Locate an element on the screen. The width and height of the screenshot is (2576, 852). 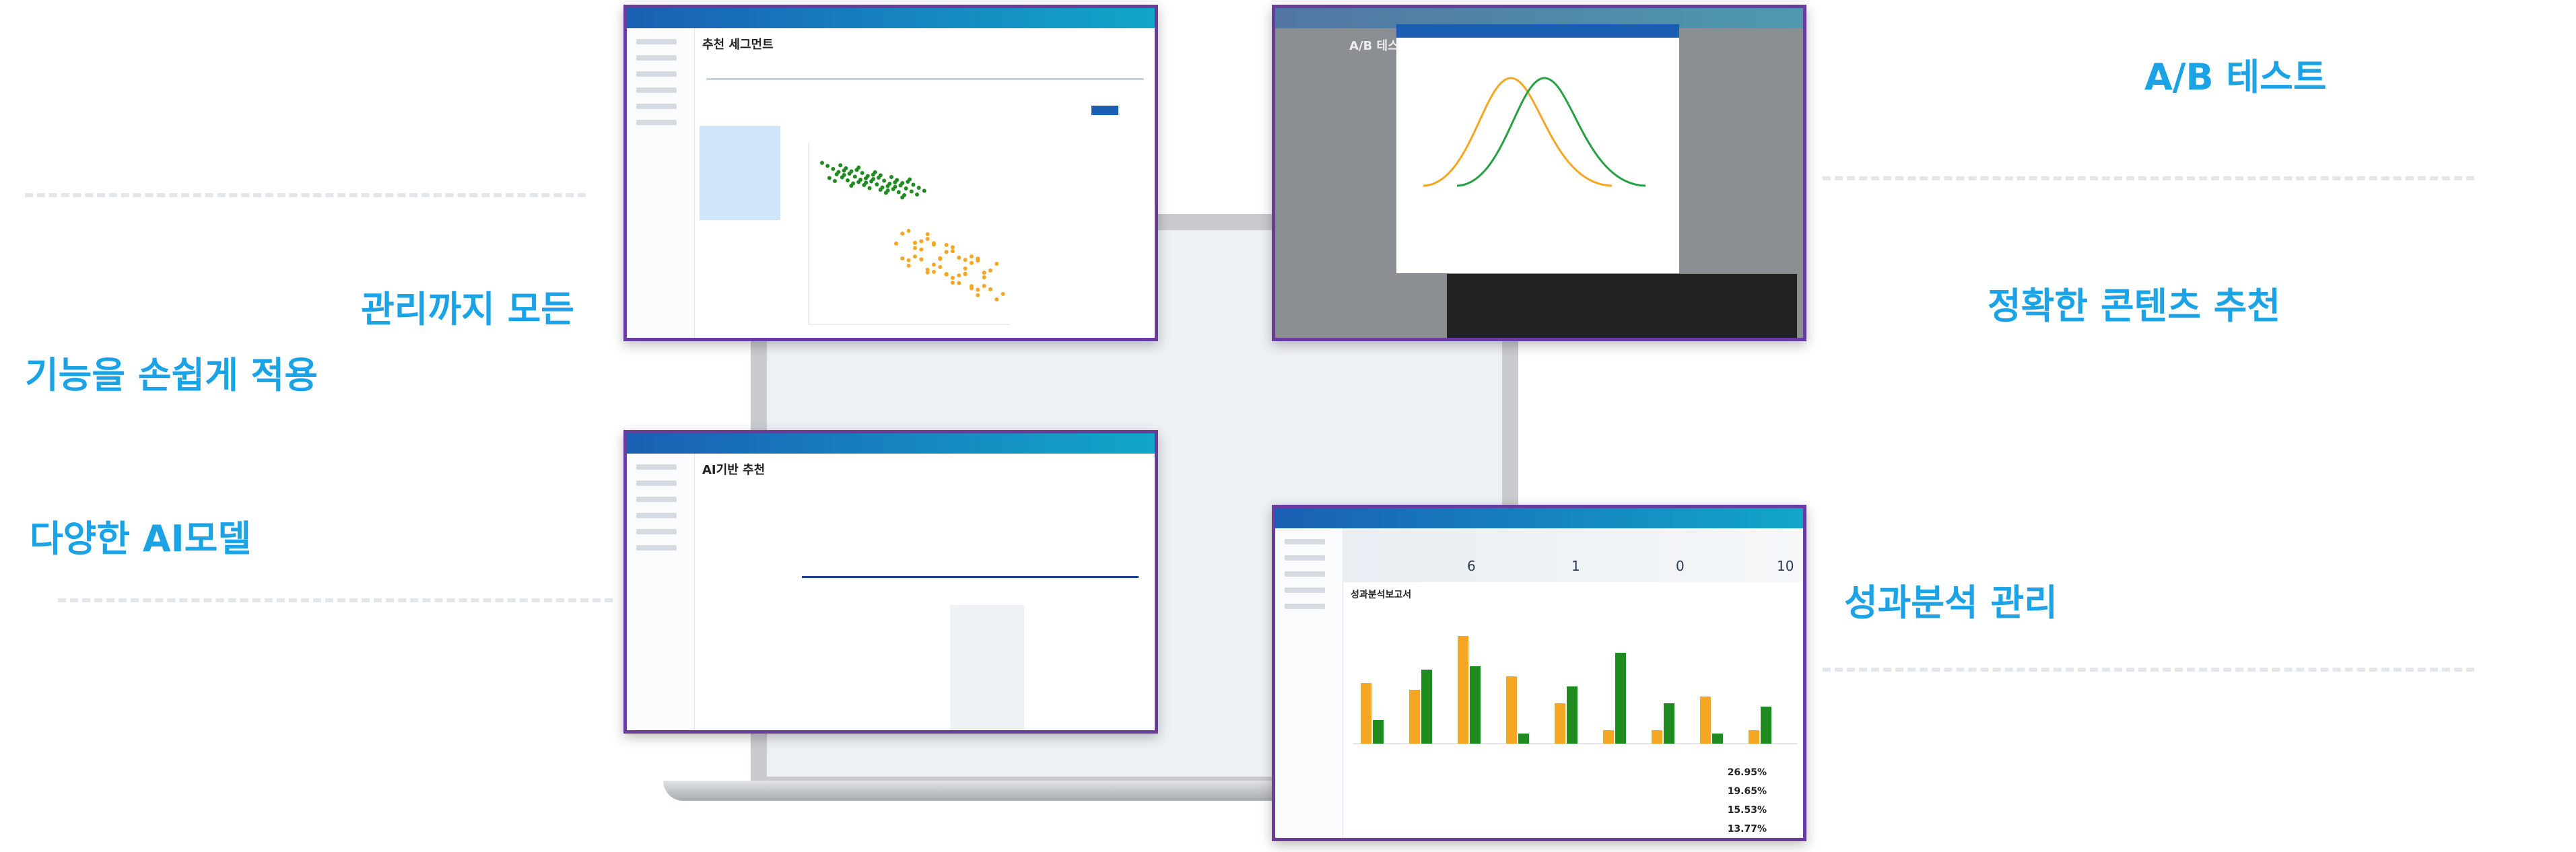
modal-header is located at coordinates (1537, 31).